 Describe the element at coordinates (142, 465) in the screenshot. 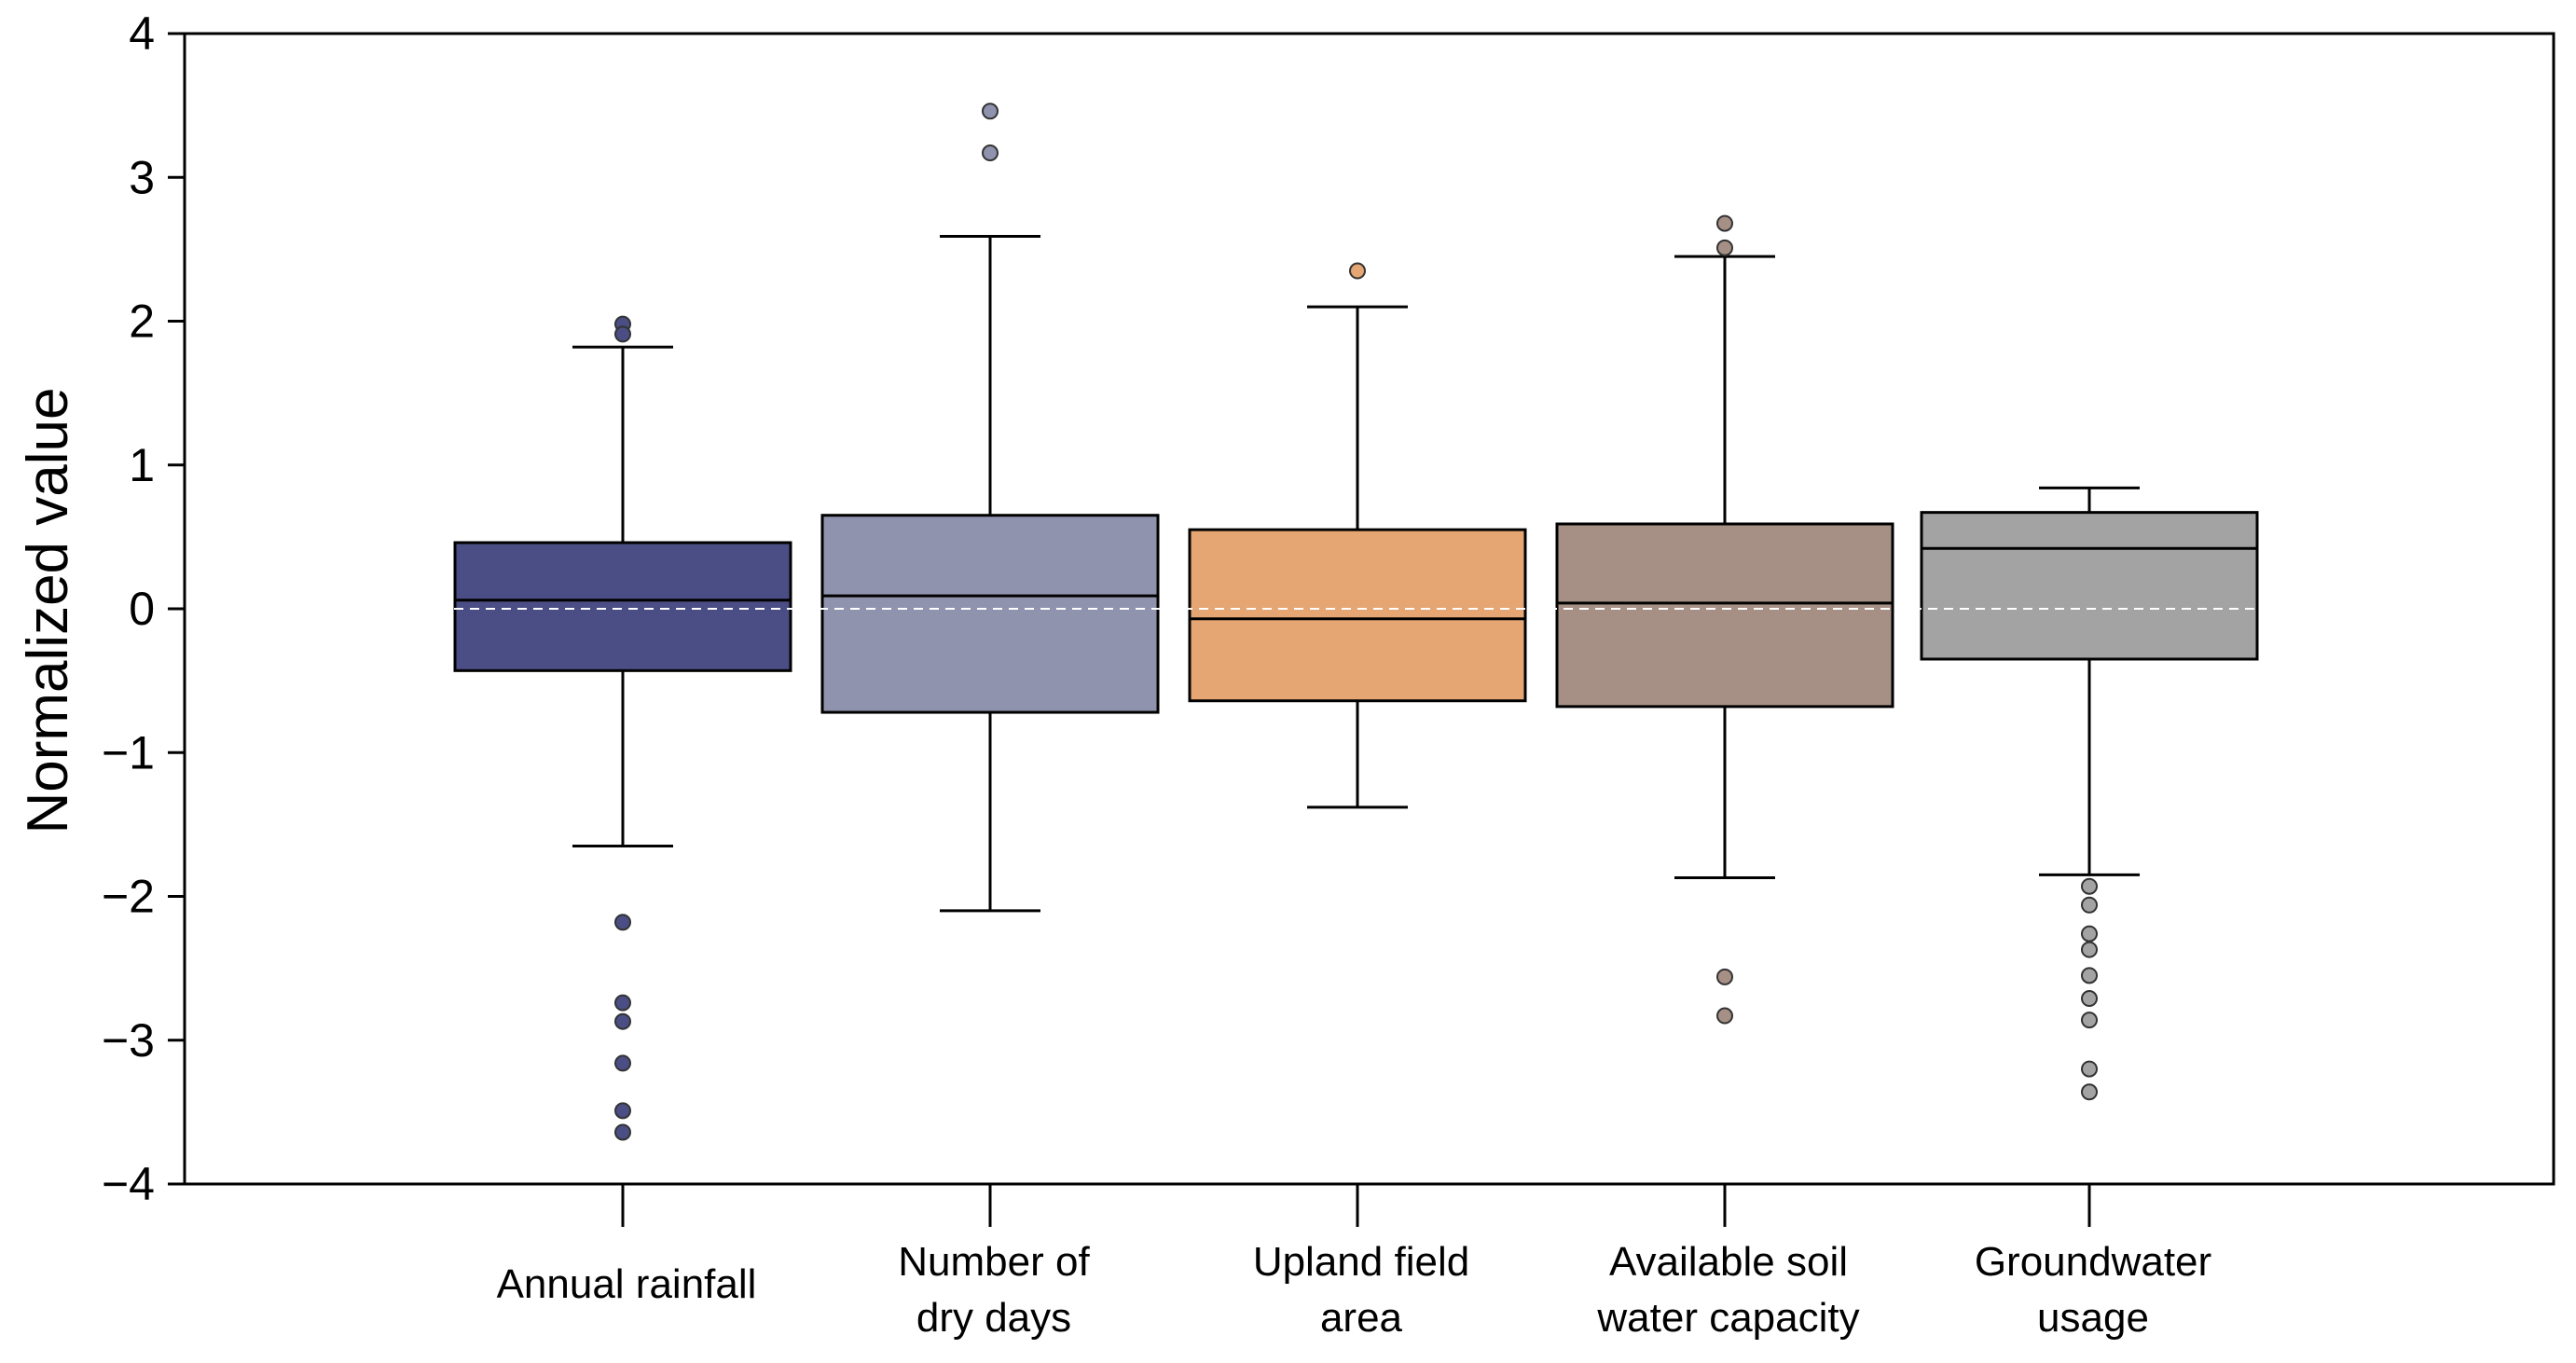

I see `y-tick-label: 1` at that location.